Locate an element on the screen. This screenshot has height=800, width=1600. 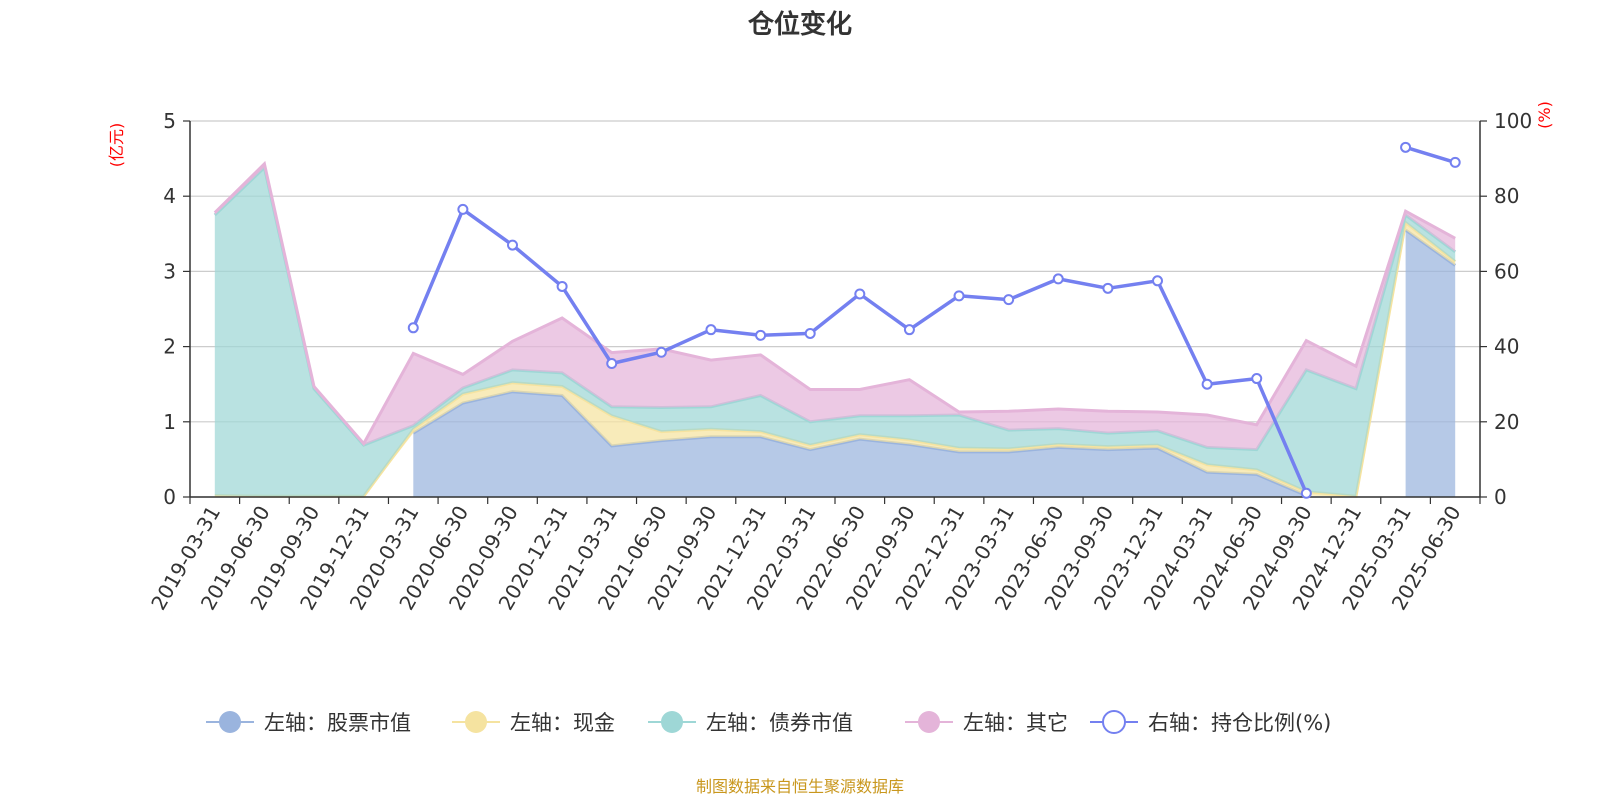
left-axis-unit: (亿元) is located at coordinates (116, 145).